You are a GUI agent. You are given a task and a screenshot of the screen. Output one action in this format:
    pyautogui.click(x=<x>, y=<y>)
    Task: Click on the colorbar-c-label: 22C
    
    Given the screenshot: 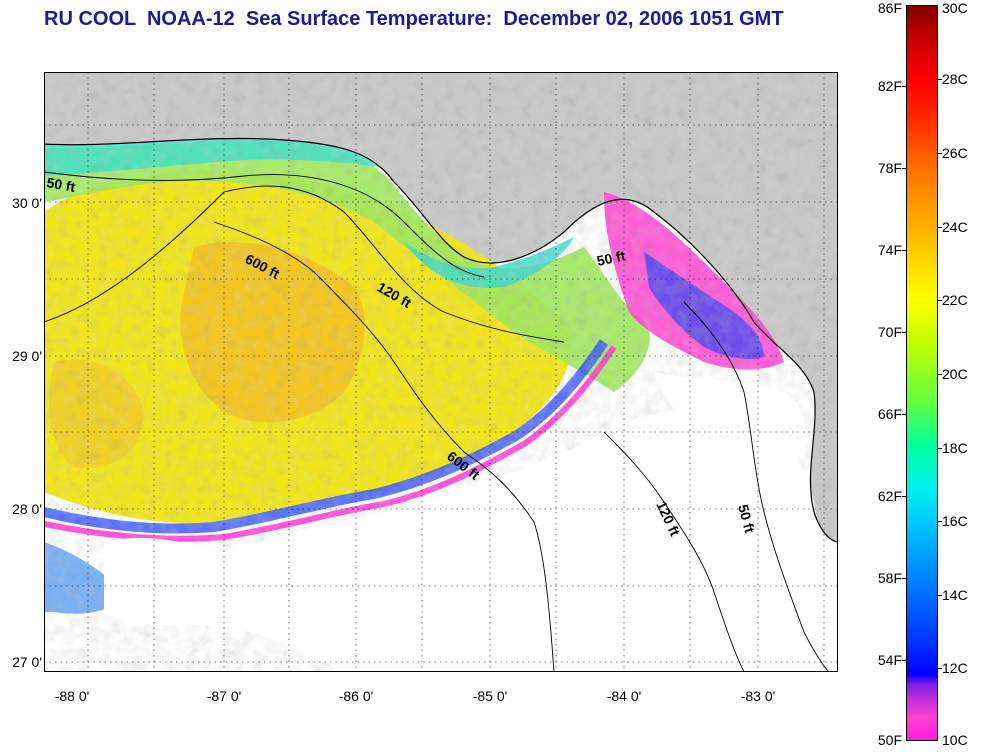 What is the action you would take?
    pyautogui.click(x=955, y=300)
    